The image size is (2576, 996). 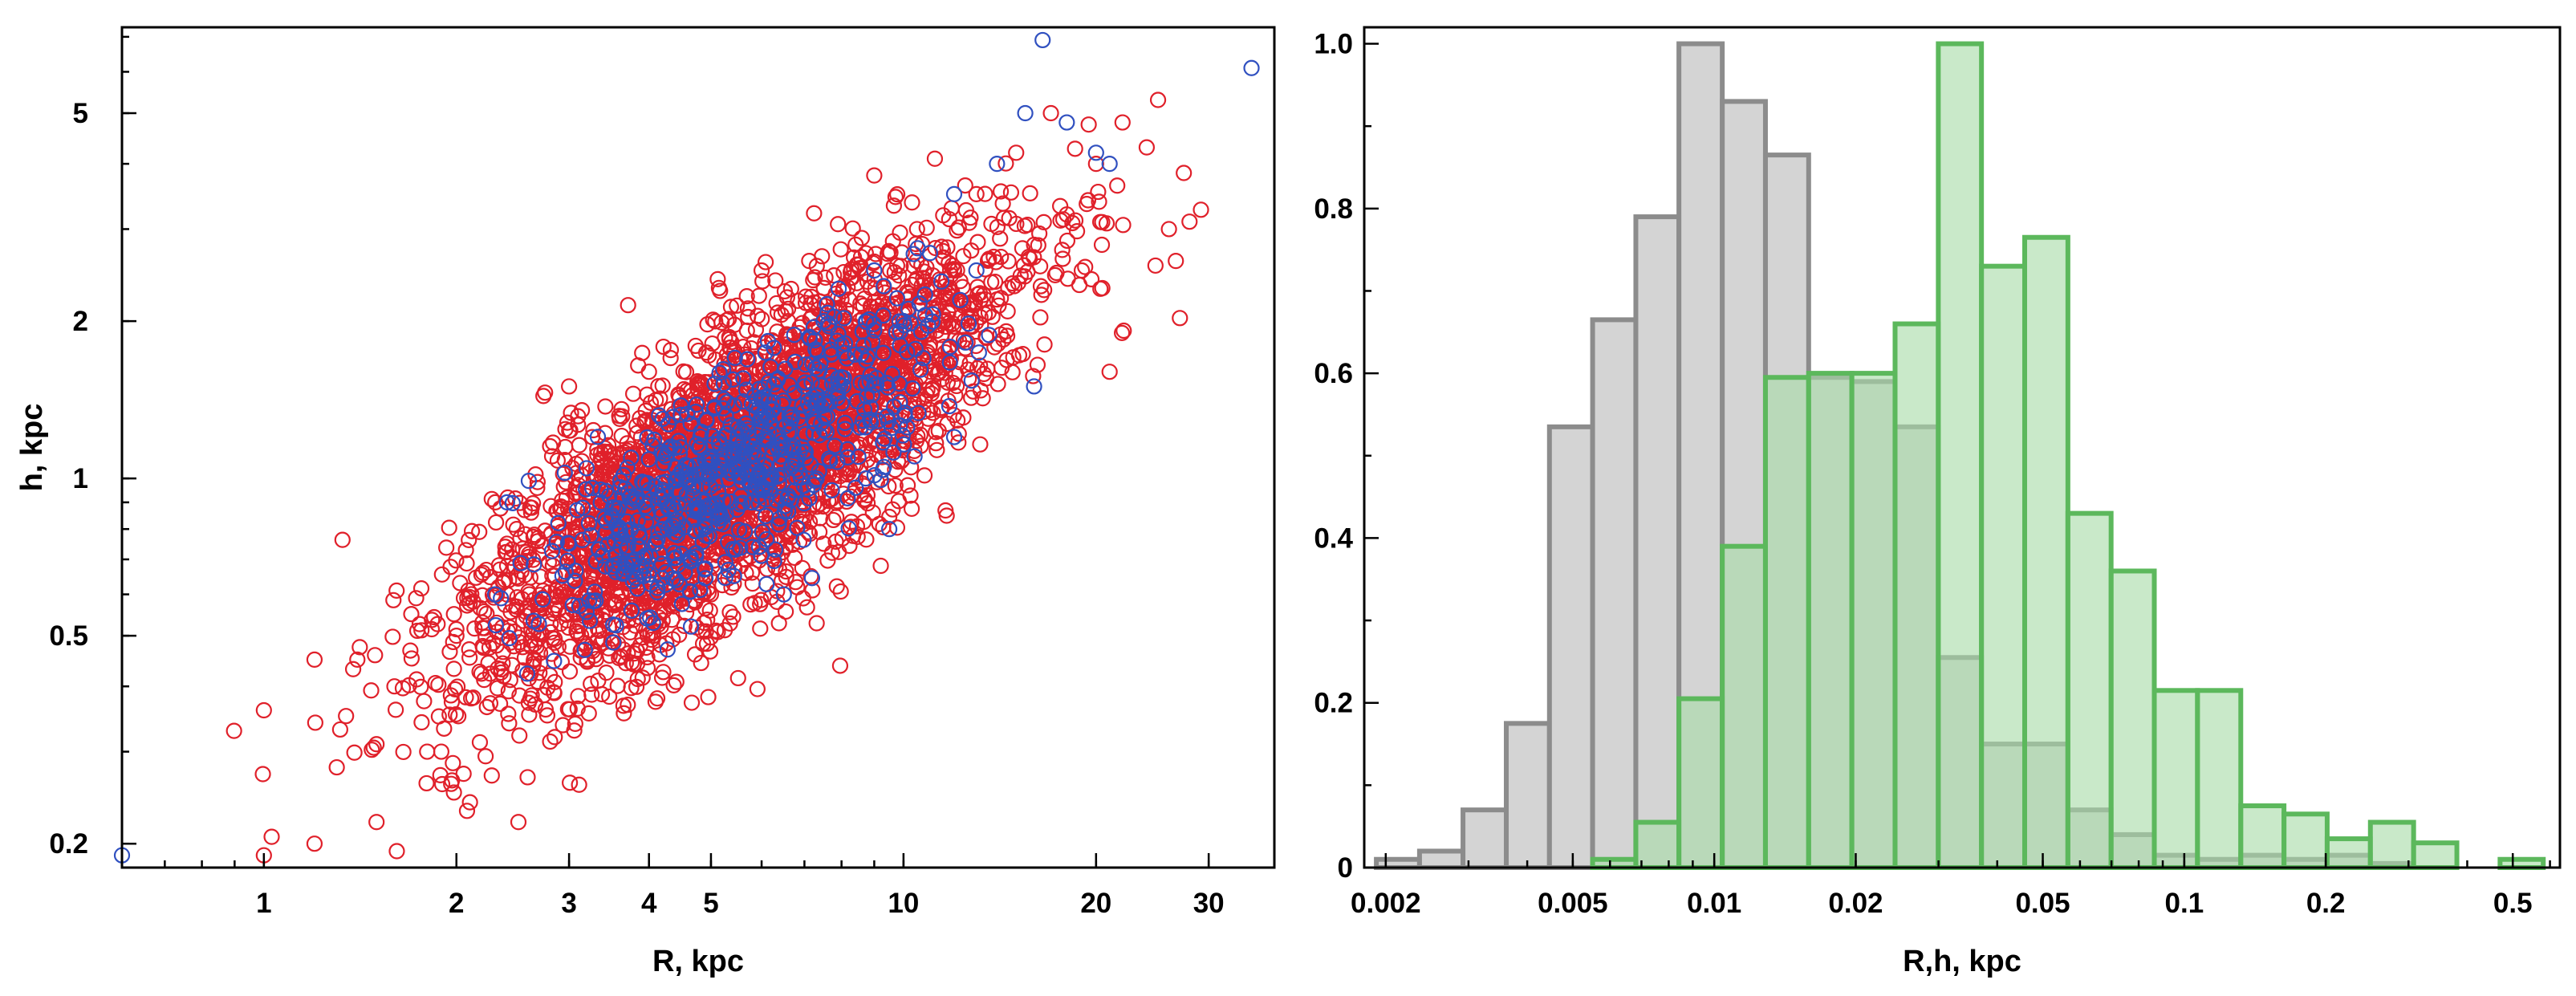 What do you see at coordinates (903, 903) in the screenshot?
I see `x-tick-label: 10` at bounding box center [903, 903].